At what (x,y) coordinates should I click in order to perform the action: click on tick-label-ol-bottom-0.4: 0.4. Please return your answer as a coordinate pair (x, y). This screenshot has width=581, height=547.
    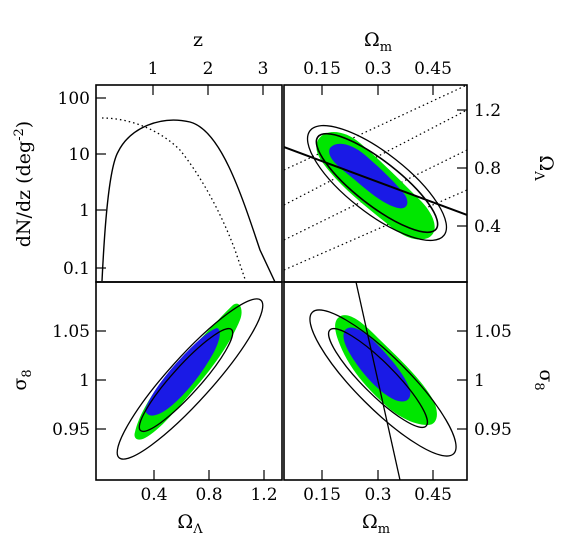
    Looking at the image, I should click on (153, 495).